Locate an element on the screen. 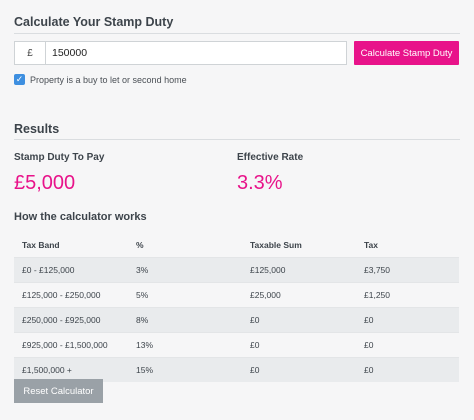 Image resolution: width=474 pixels, height=420 pixels. buy-to-let-checkbox: ✓ is located at coordinates (19, 79).